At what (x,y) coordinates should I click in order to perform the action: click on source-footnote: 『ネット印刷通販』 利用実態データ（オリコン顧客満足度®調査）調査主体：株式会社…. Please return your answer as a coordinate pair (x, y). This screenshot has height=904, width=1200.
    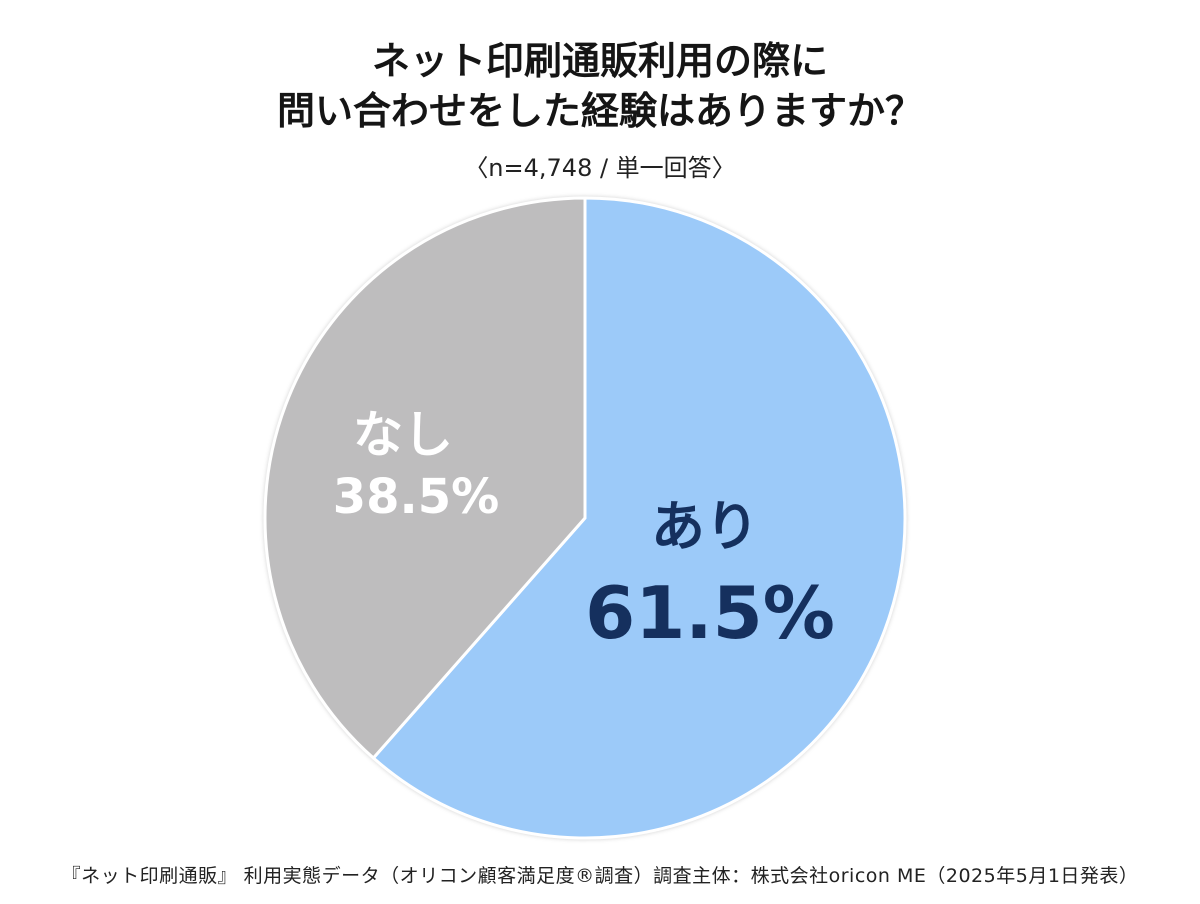
    Looking at the image, I should click on (600, 876).